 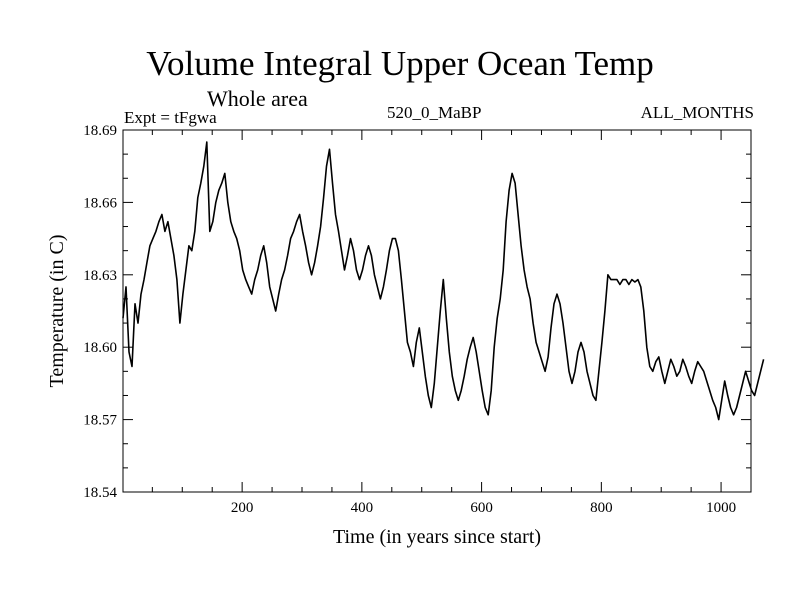 I want to click on x-tick-label: 1000, so click(x=721, y=508).